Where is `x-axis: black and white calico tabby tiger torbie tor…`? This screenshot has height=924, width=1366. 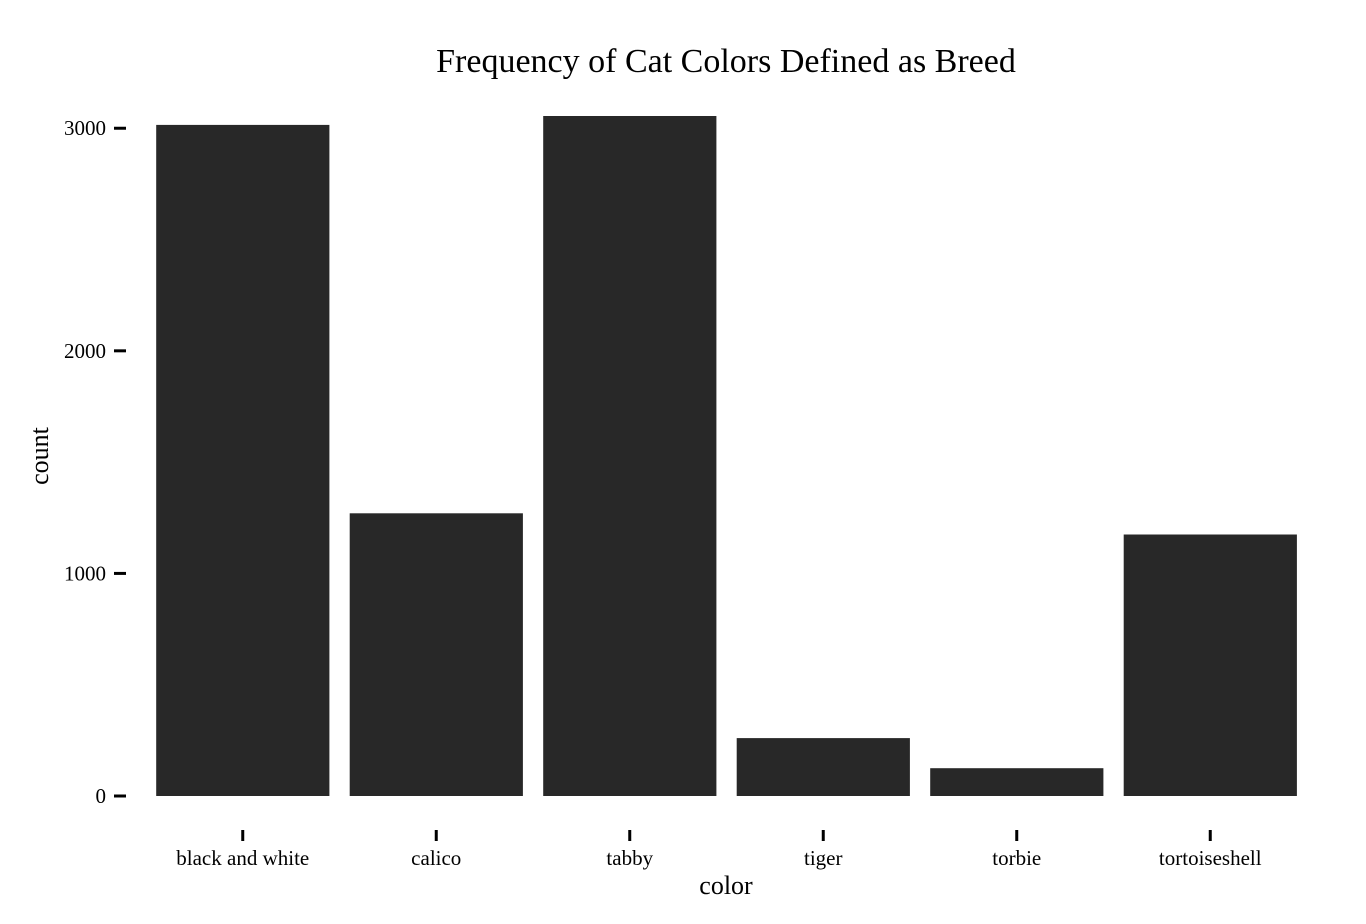
x-axis: black and white calico tabby tiger torbie tor… is located at coordinates (719, 850).